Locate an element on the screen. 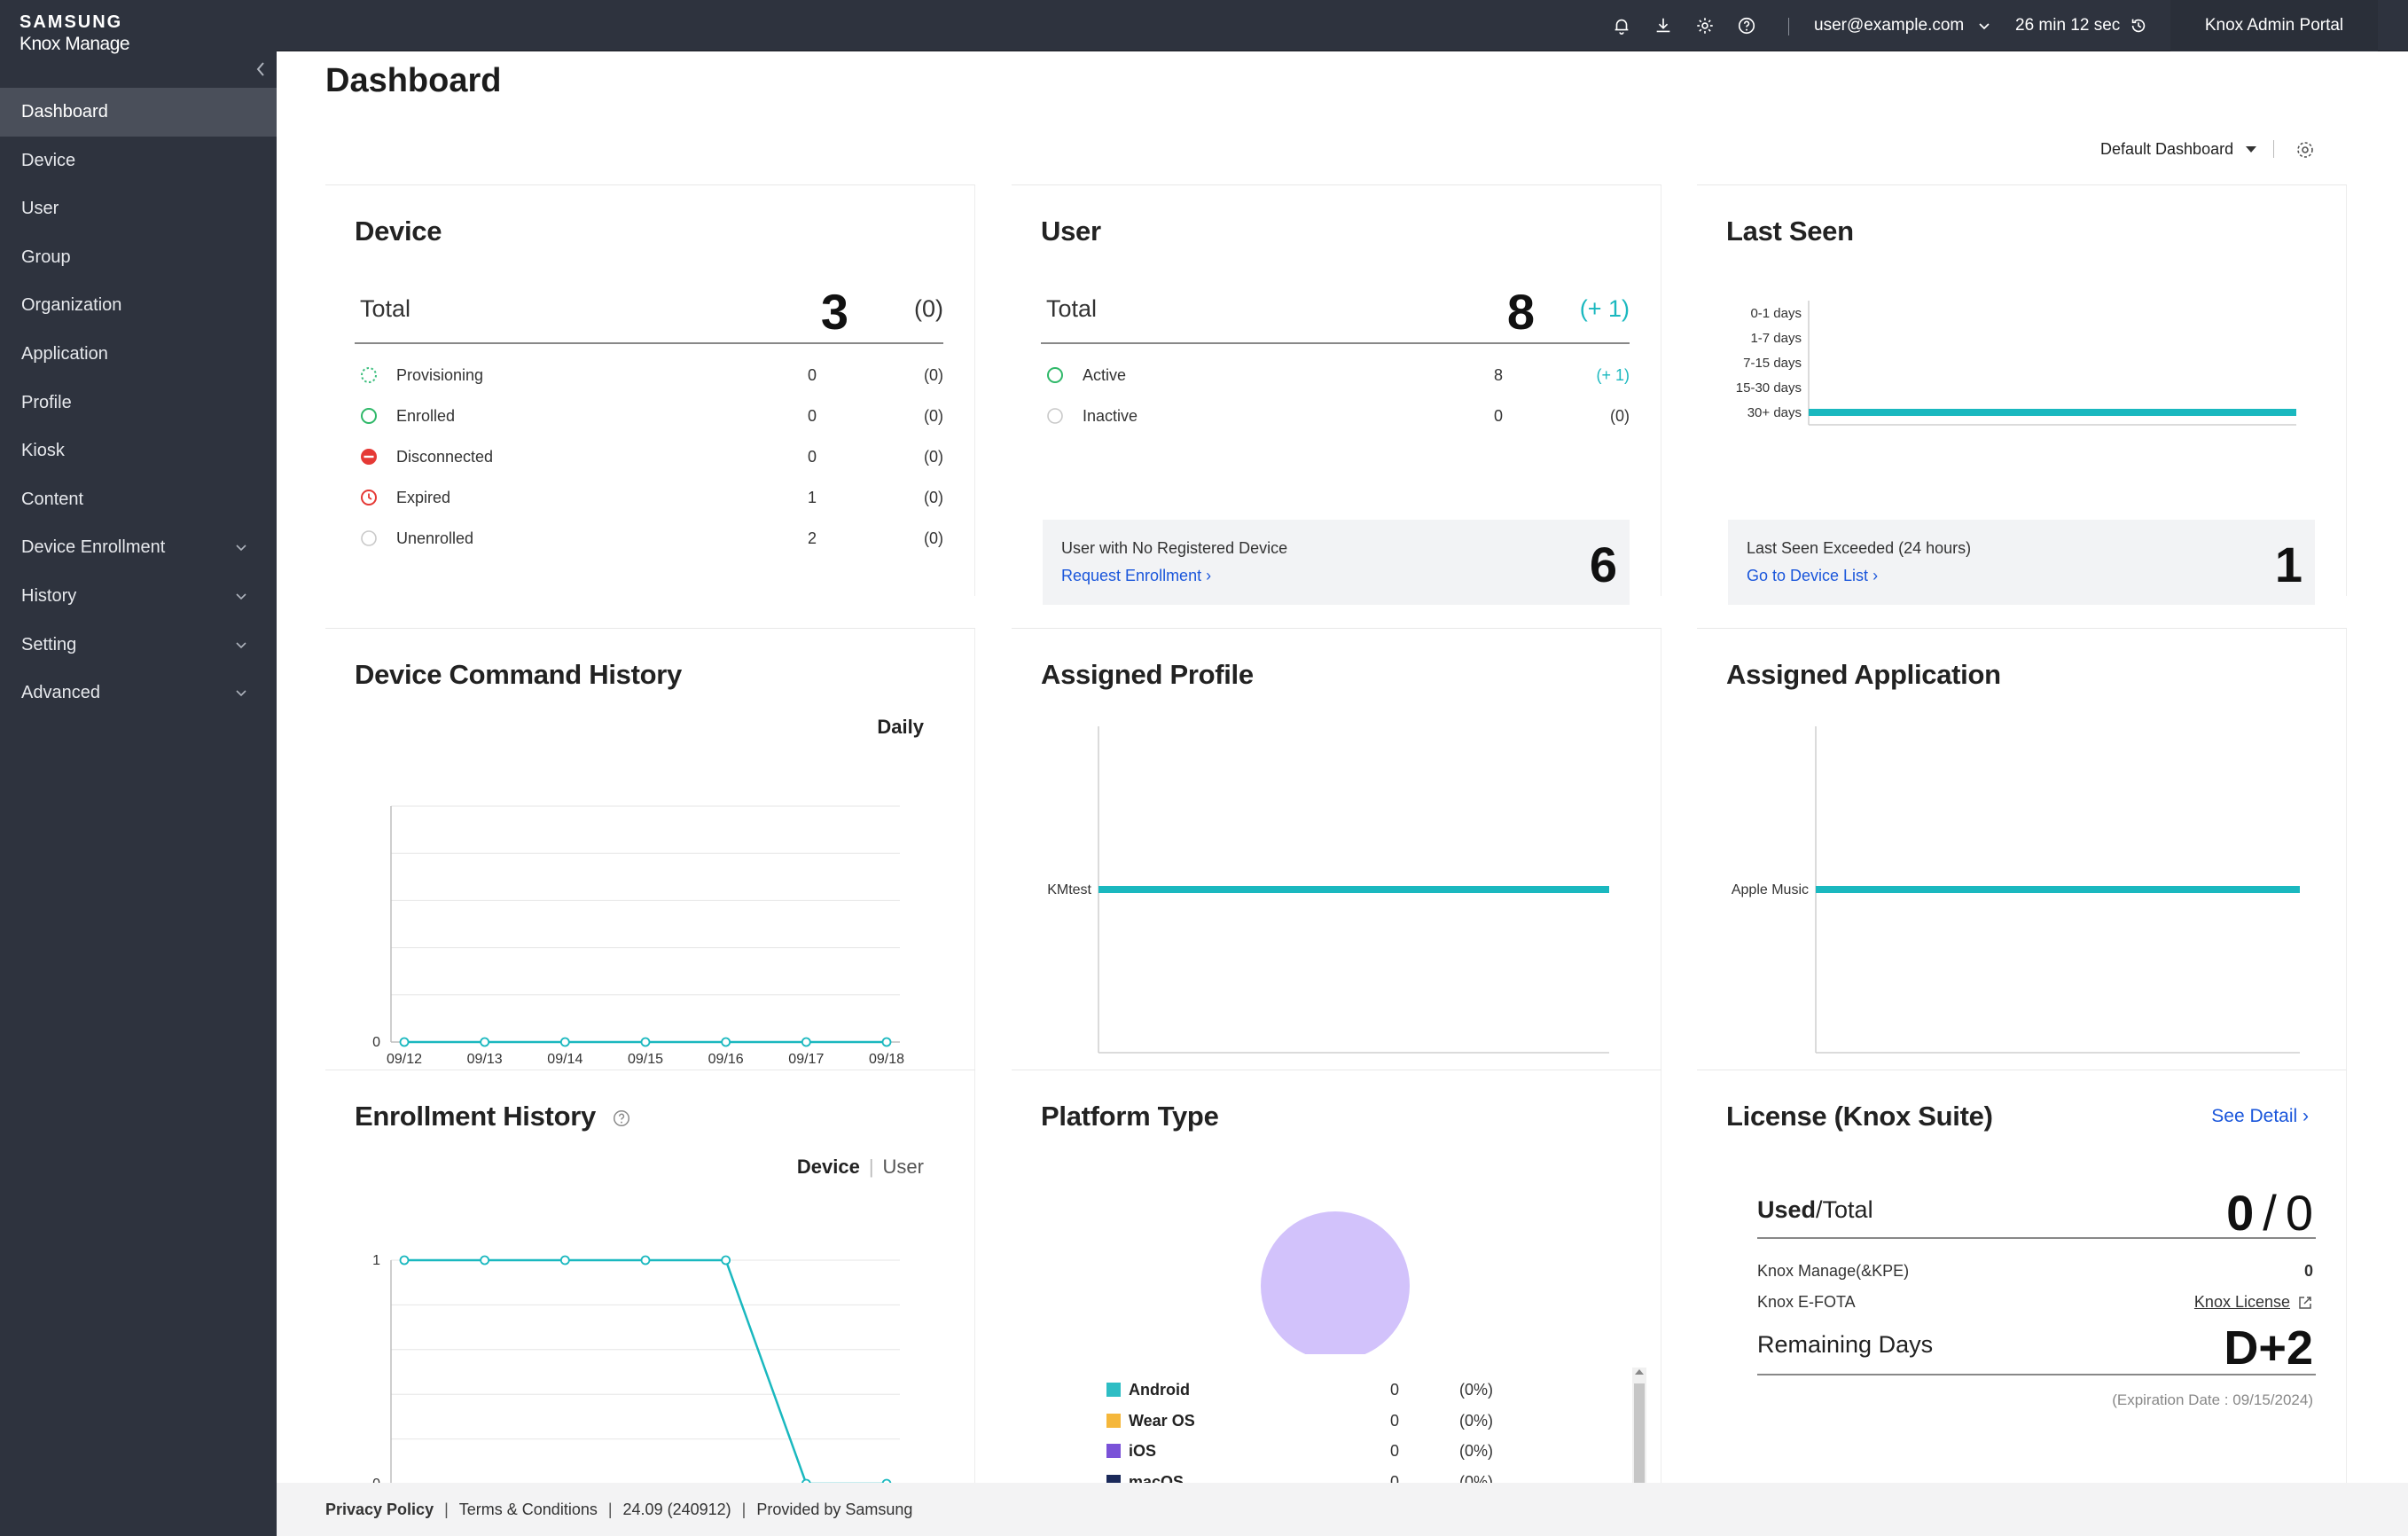 This screenshot has height=1536, width=2408. go-to-device-list-text: Go to Device List is located at coordinates (1808, 576).